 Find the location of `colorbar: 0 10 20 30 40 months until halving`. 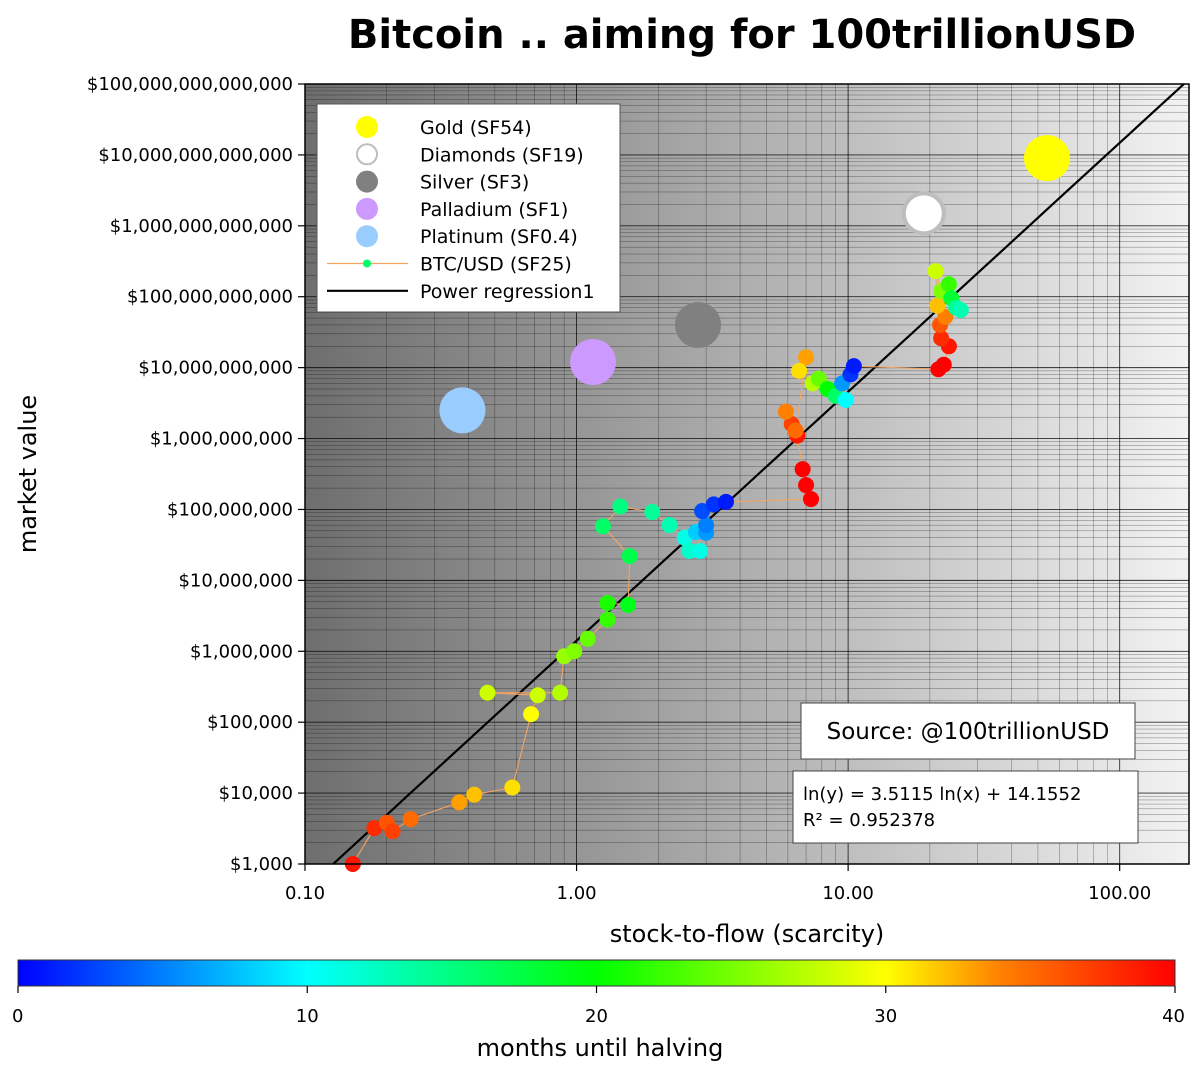

colorbar: 0 10 20 30 40 months until halving is located at coordinates (598, 1010).